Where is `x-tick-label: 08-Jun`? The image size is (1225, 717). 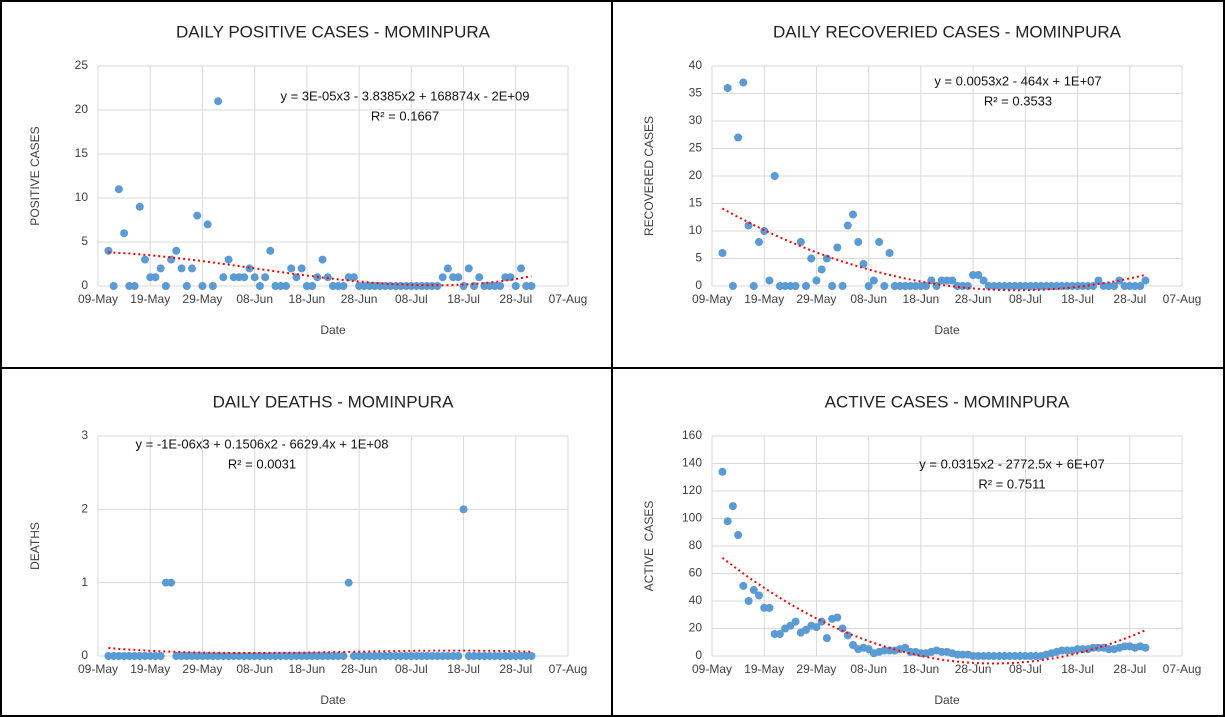
x-tick-label: 08-Jun is located at coordinates (868, 299).